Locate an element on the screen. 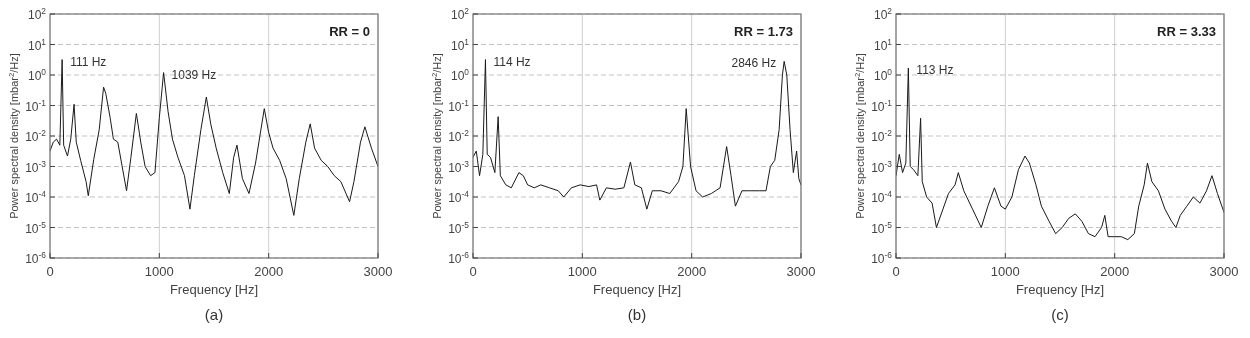 The width and height of the screenshot is (1250, 338). text: (b) is located at coordinates (637, 314).